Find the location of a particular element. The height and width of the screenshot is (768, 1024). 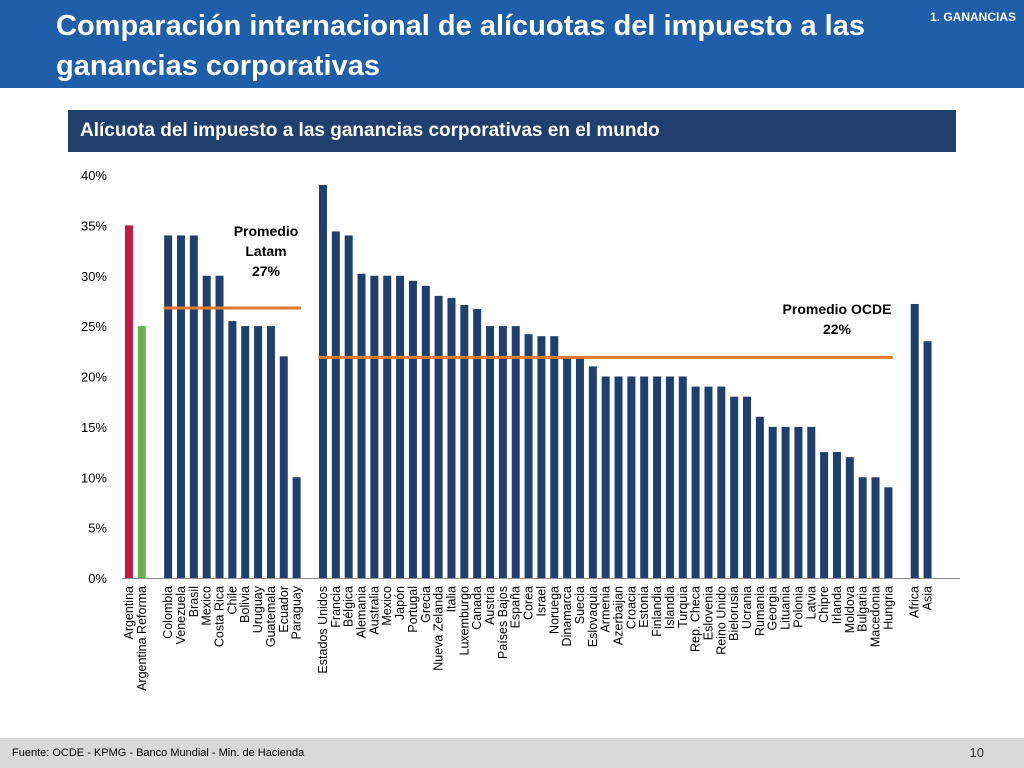

bar-turquia is located at coordinates (682, 477).